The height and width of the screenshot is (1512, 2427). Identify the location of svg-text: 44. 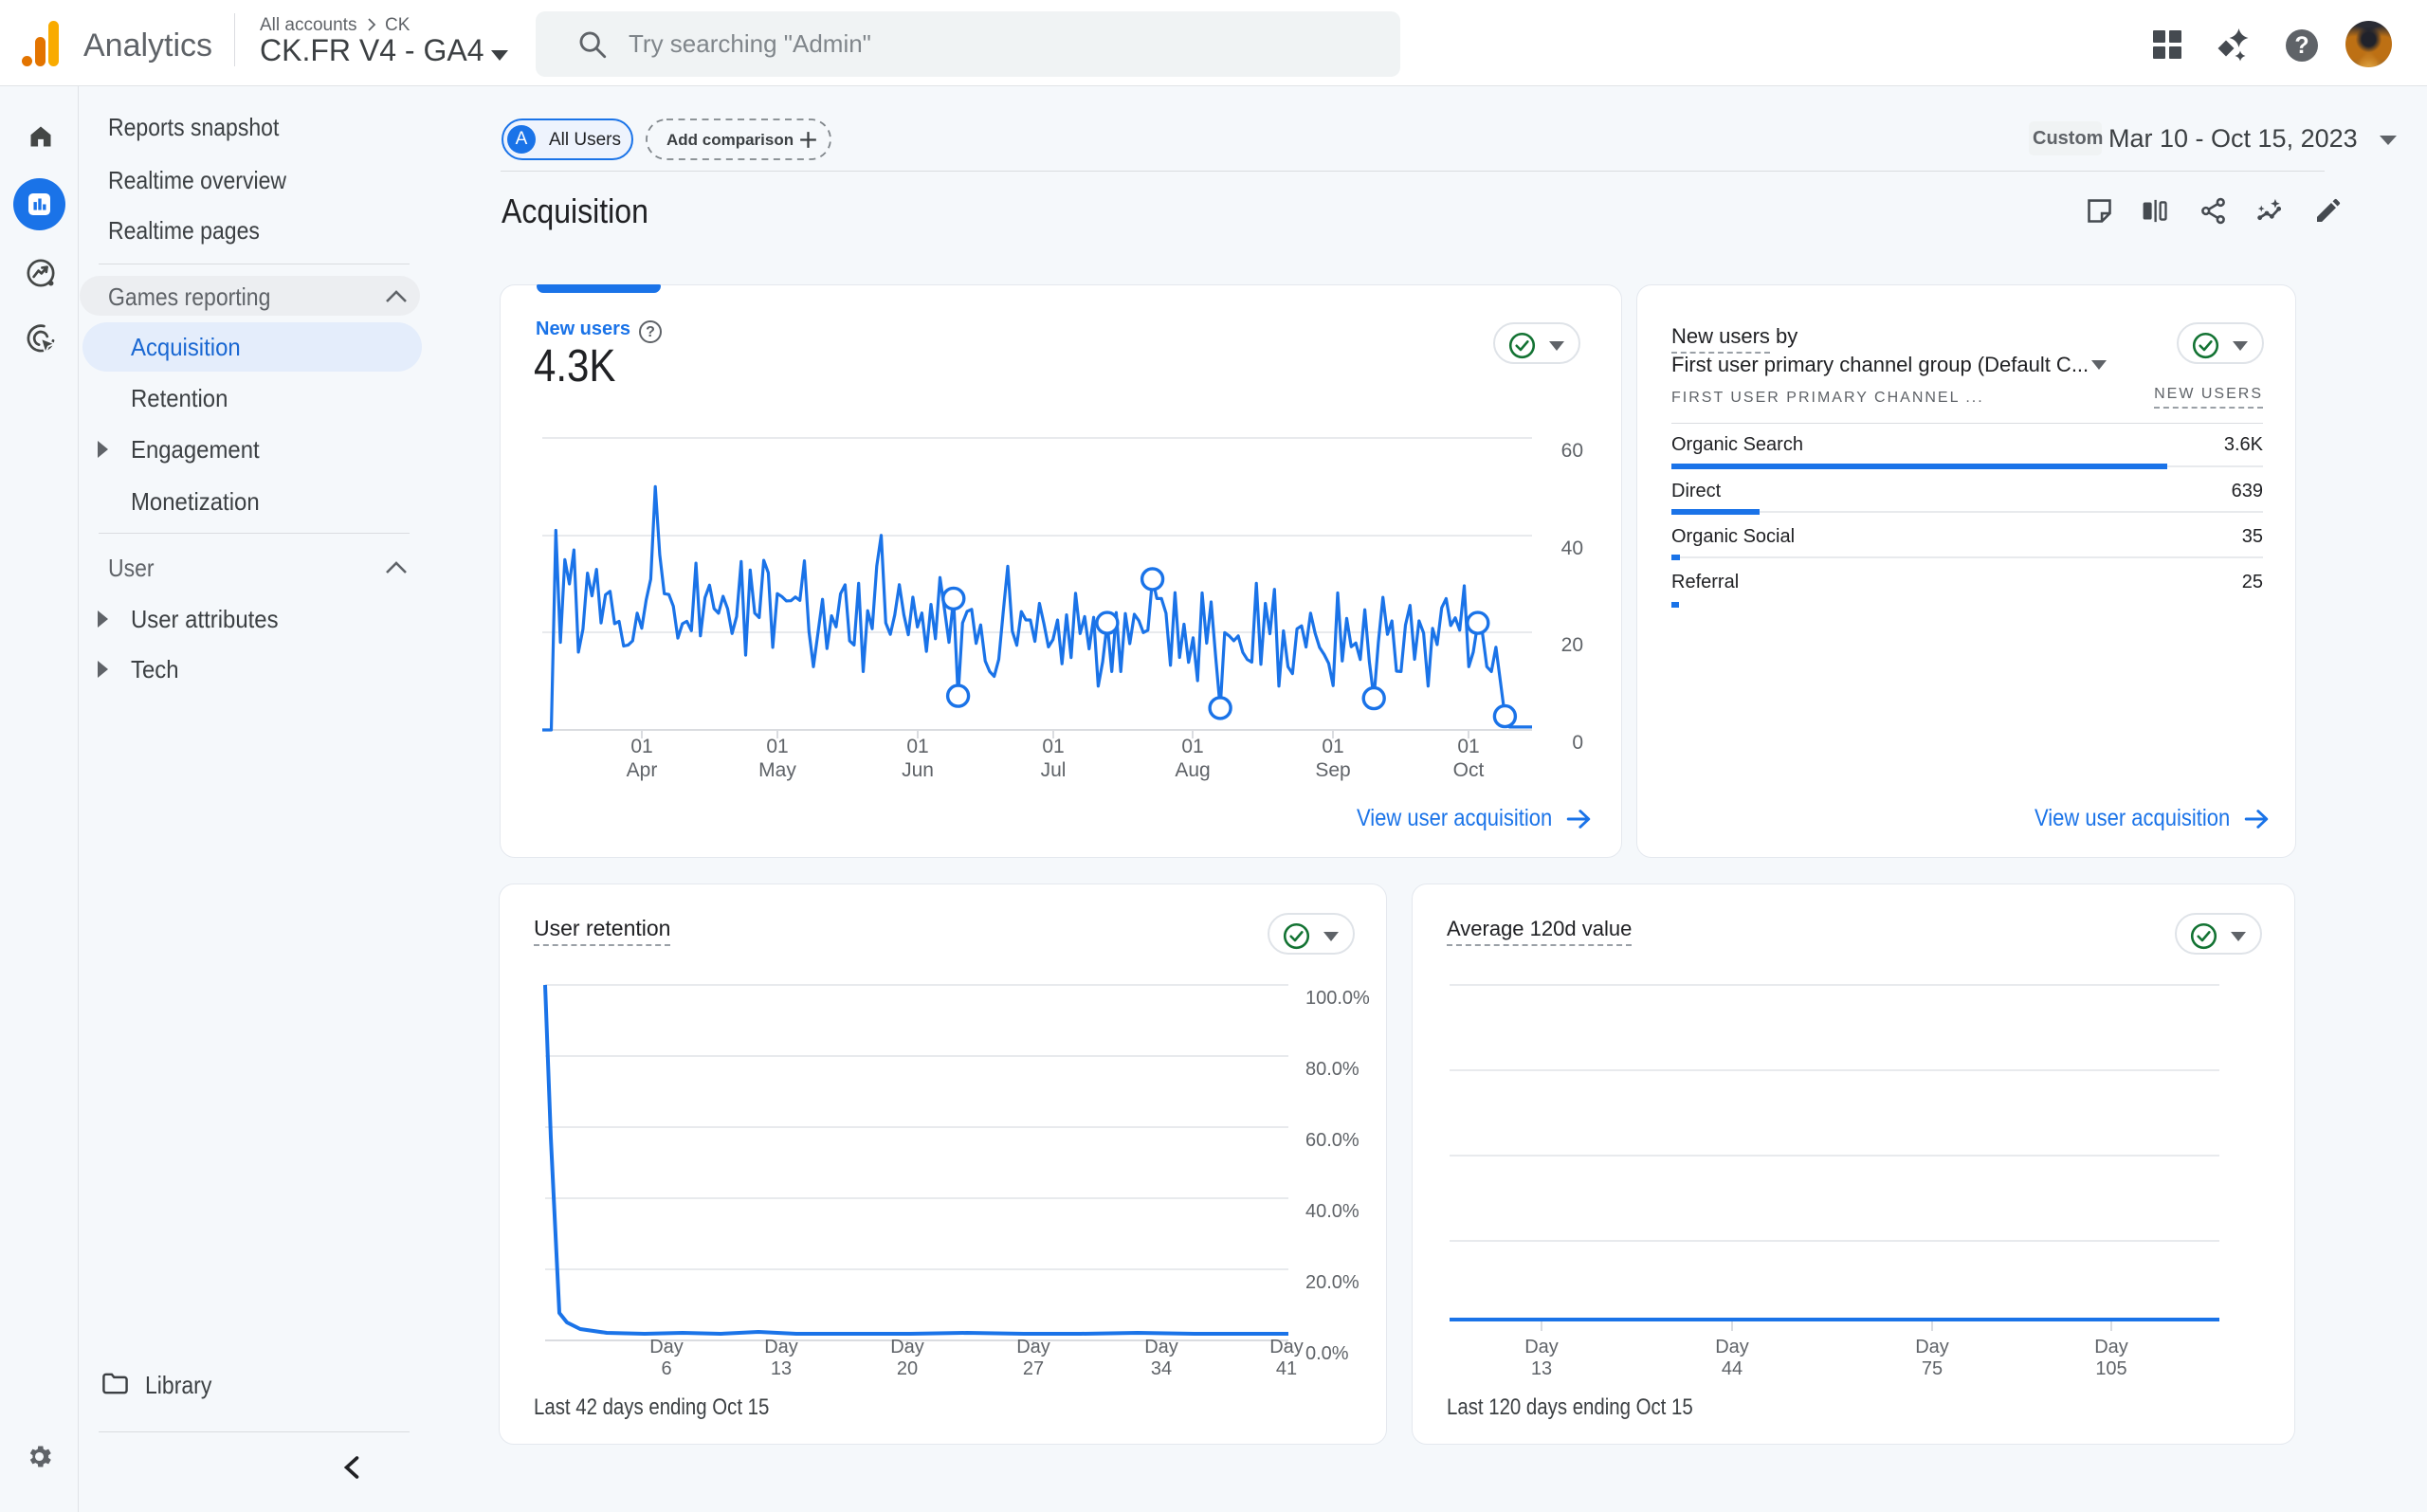
(1732, 1368).